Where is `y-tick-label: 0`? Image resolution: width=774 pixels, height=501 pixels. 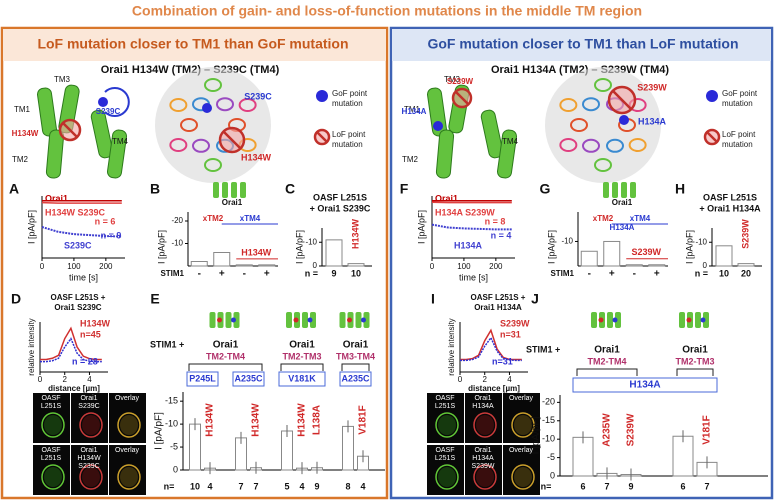 y-tick-label: 0 is located at coordinates (175, 469).